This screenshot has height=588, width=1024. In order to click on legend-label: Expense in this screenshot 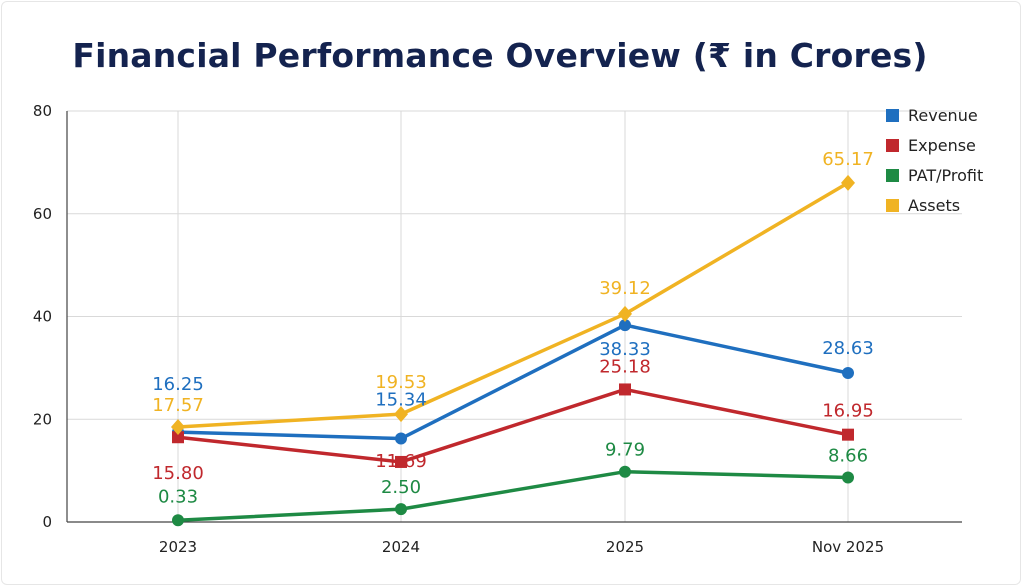, I will do `click(942, 145)`.